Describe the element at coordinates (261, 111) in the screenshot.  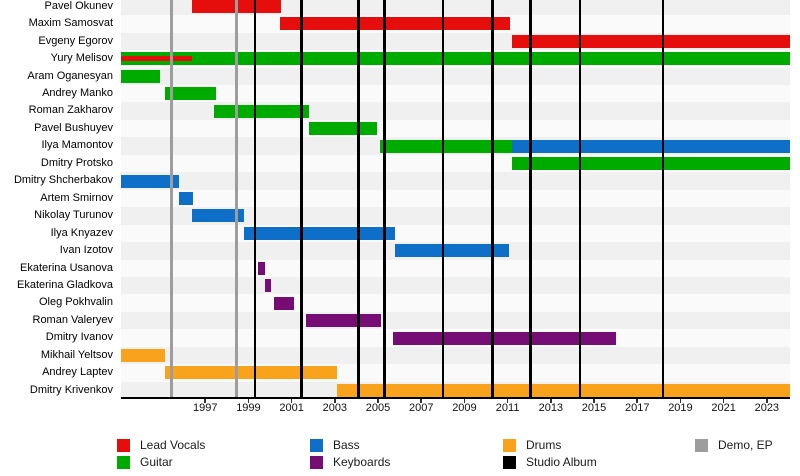
I see `tenure-bar-roman-zakharov-guitar` at that location.